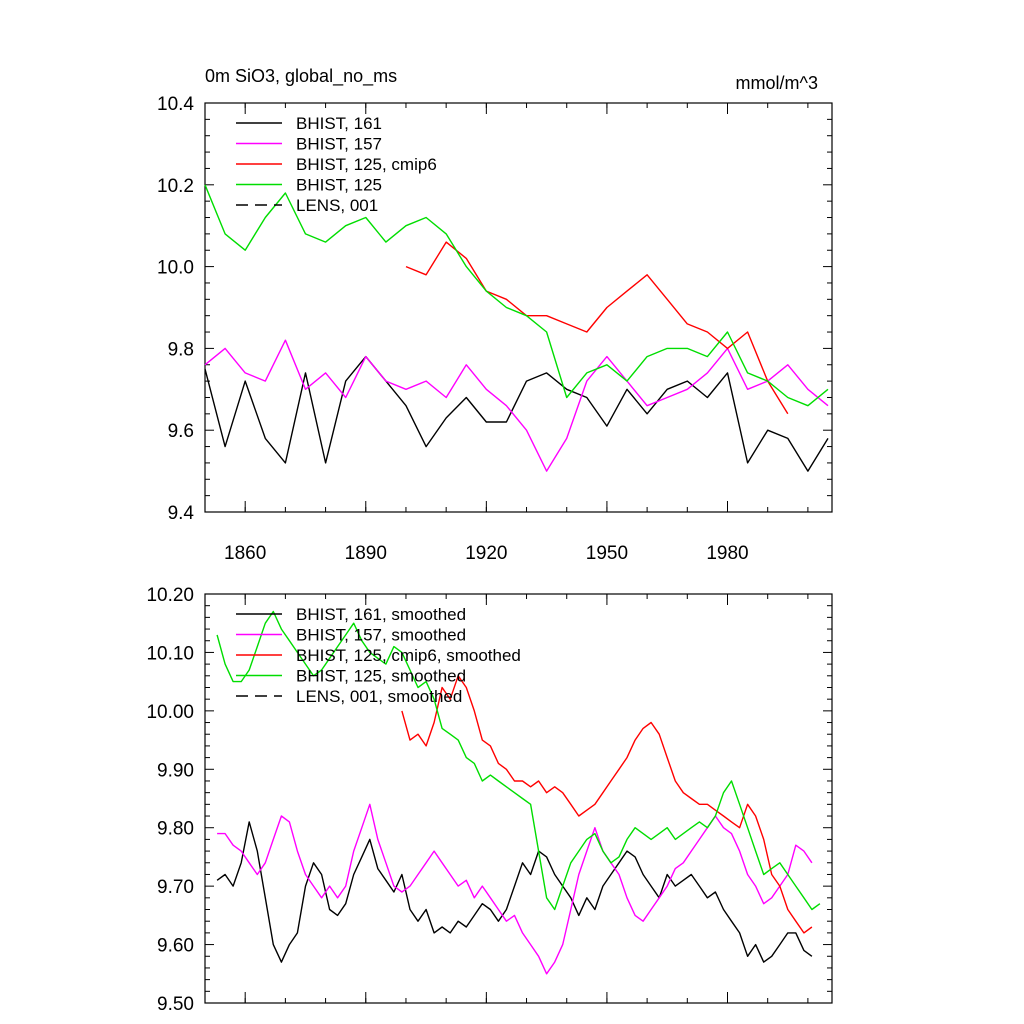  What do you see at coordinates (245, 553) in the screenshot?
I see `x-tick-label: 1860` at bounding box center [245, 553].